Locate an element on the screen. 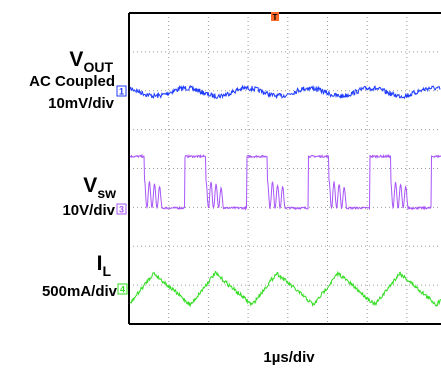 The image size is (441, 371). vsw-label-sub: SW is located at coordinates (106, 193).